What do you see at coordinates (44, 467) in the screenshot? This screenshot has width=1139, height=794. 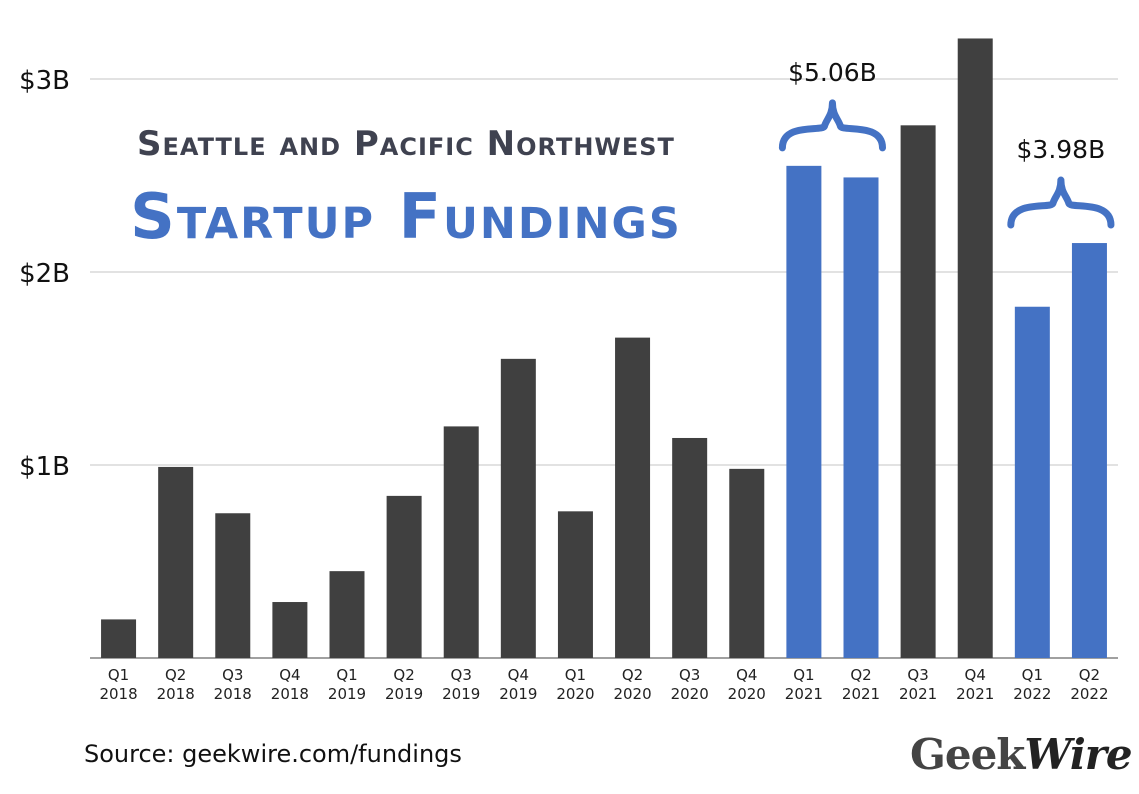 I see `y-tick-label: $1B` at bounding box center [44, 467].